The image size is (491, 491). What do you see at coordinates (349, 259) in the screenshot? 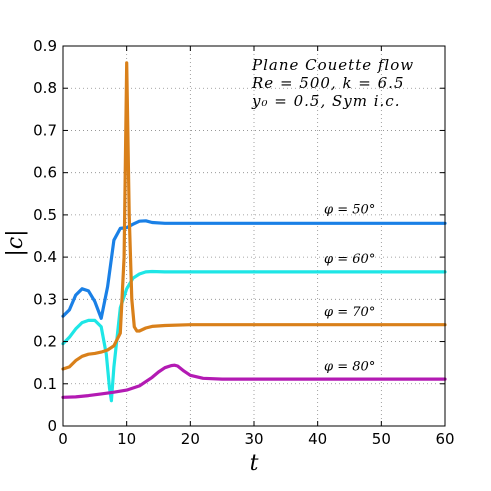
I see `series-label-2: φ = 60°` at bounding box center [349, 259].